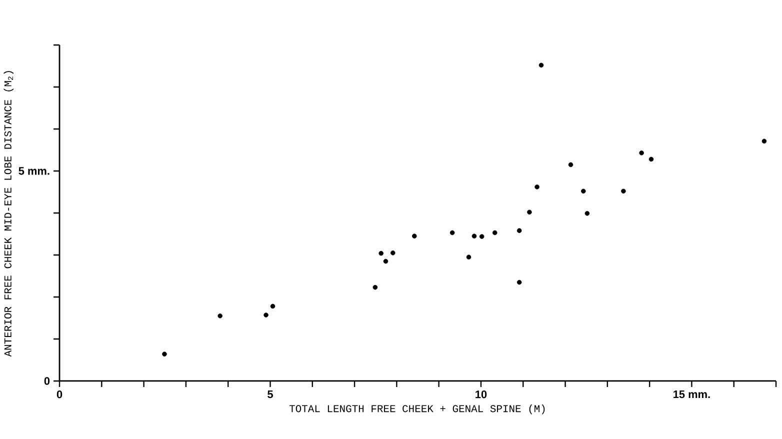 Image resolution: width=782 pixels, height=439 pixels. What do you see at coordinates (692, 394) in the screenshot?
I see `x-tick-label: 15 mm.` at bounding box center [692, 394].